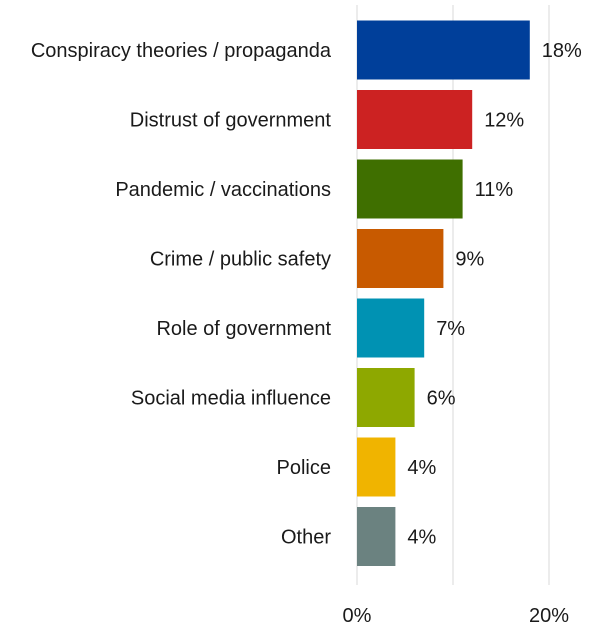  I want to click on value-label-4: 7%, so click(450, 329).